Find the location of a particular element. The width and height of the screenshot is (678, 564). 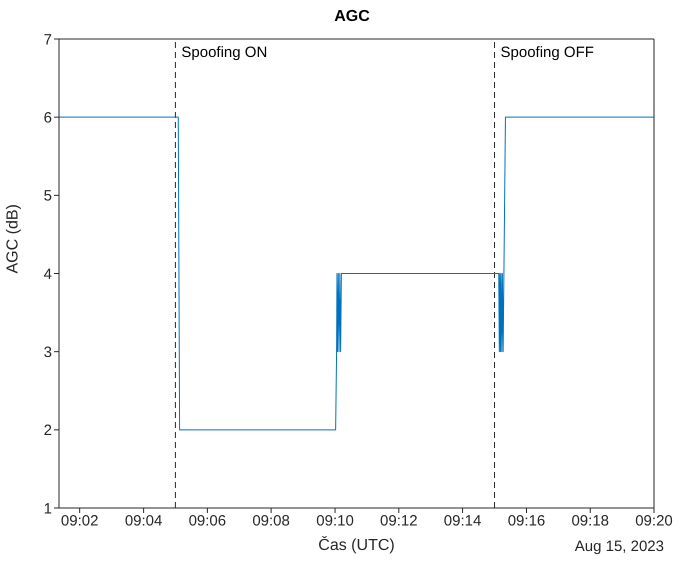

y-axis-title: AGC (dB) is located at coordinates (13, 239).